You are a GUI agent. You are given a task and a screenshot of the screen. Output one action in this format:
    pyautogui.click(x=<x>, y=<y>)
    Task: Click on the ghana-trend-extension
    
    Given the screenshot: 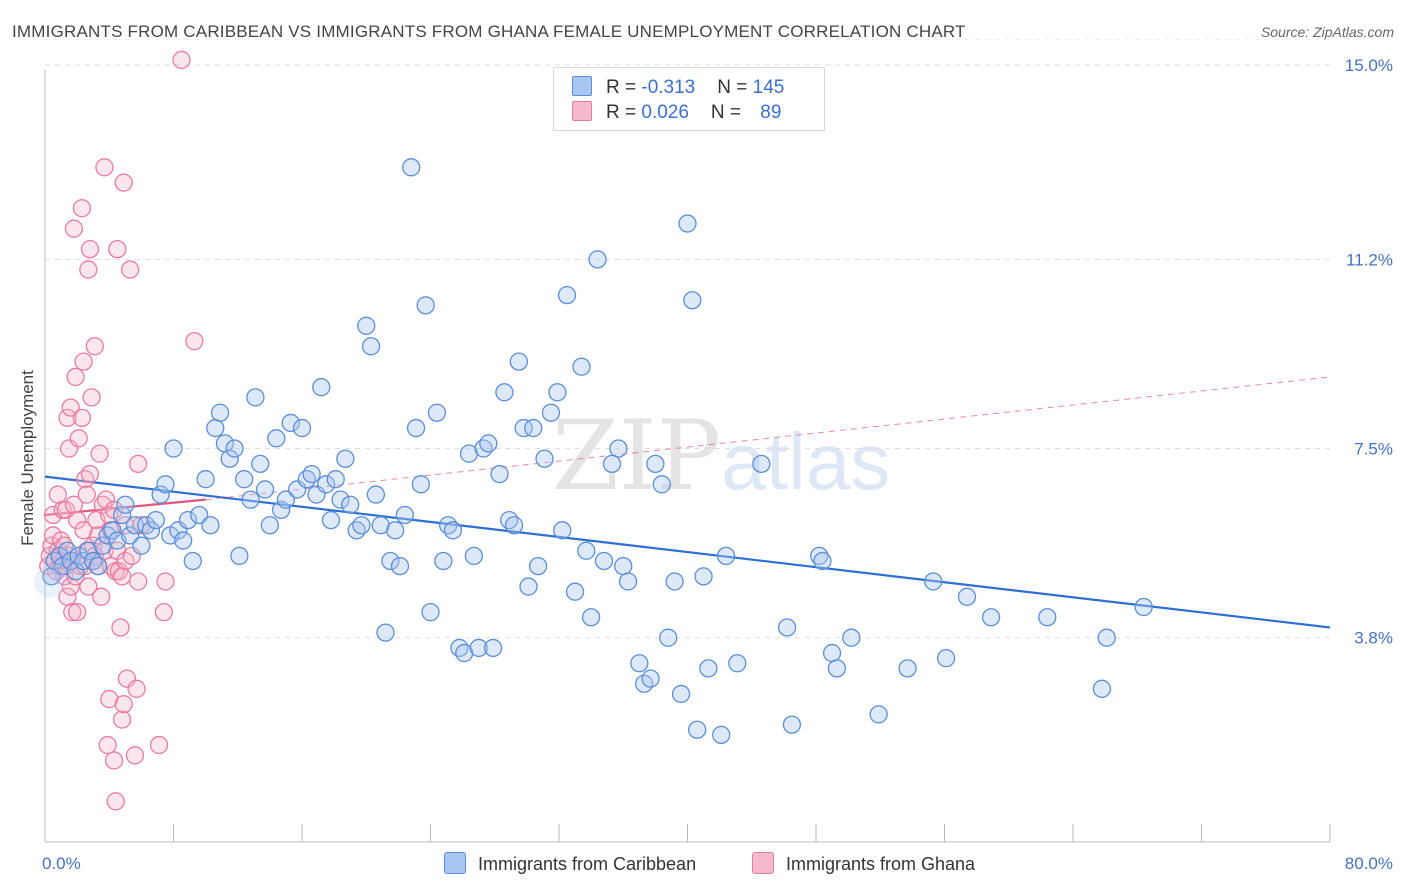 What is the action you would take?
    pyautogui.click(x=768, y=438)
    